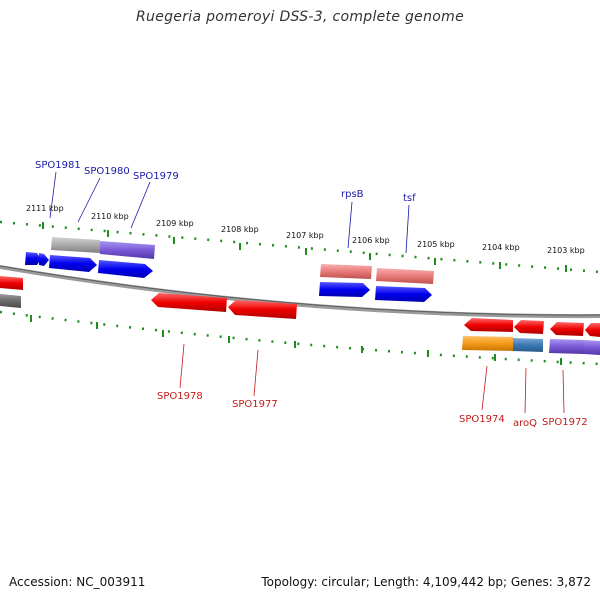 The height and width of the screenshot is (600, 600). I want to click on map-title: Ruegeria pomeroyi DSS-3, complete genome, so click(300, 17).